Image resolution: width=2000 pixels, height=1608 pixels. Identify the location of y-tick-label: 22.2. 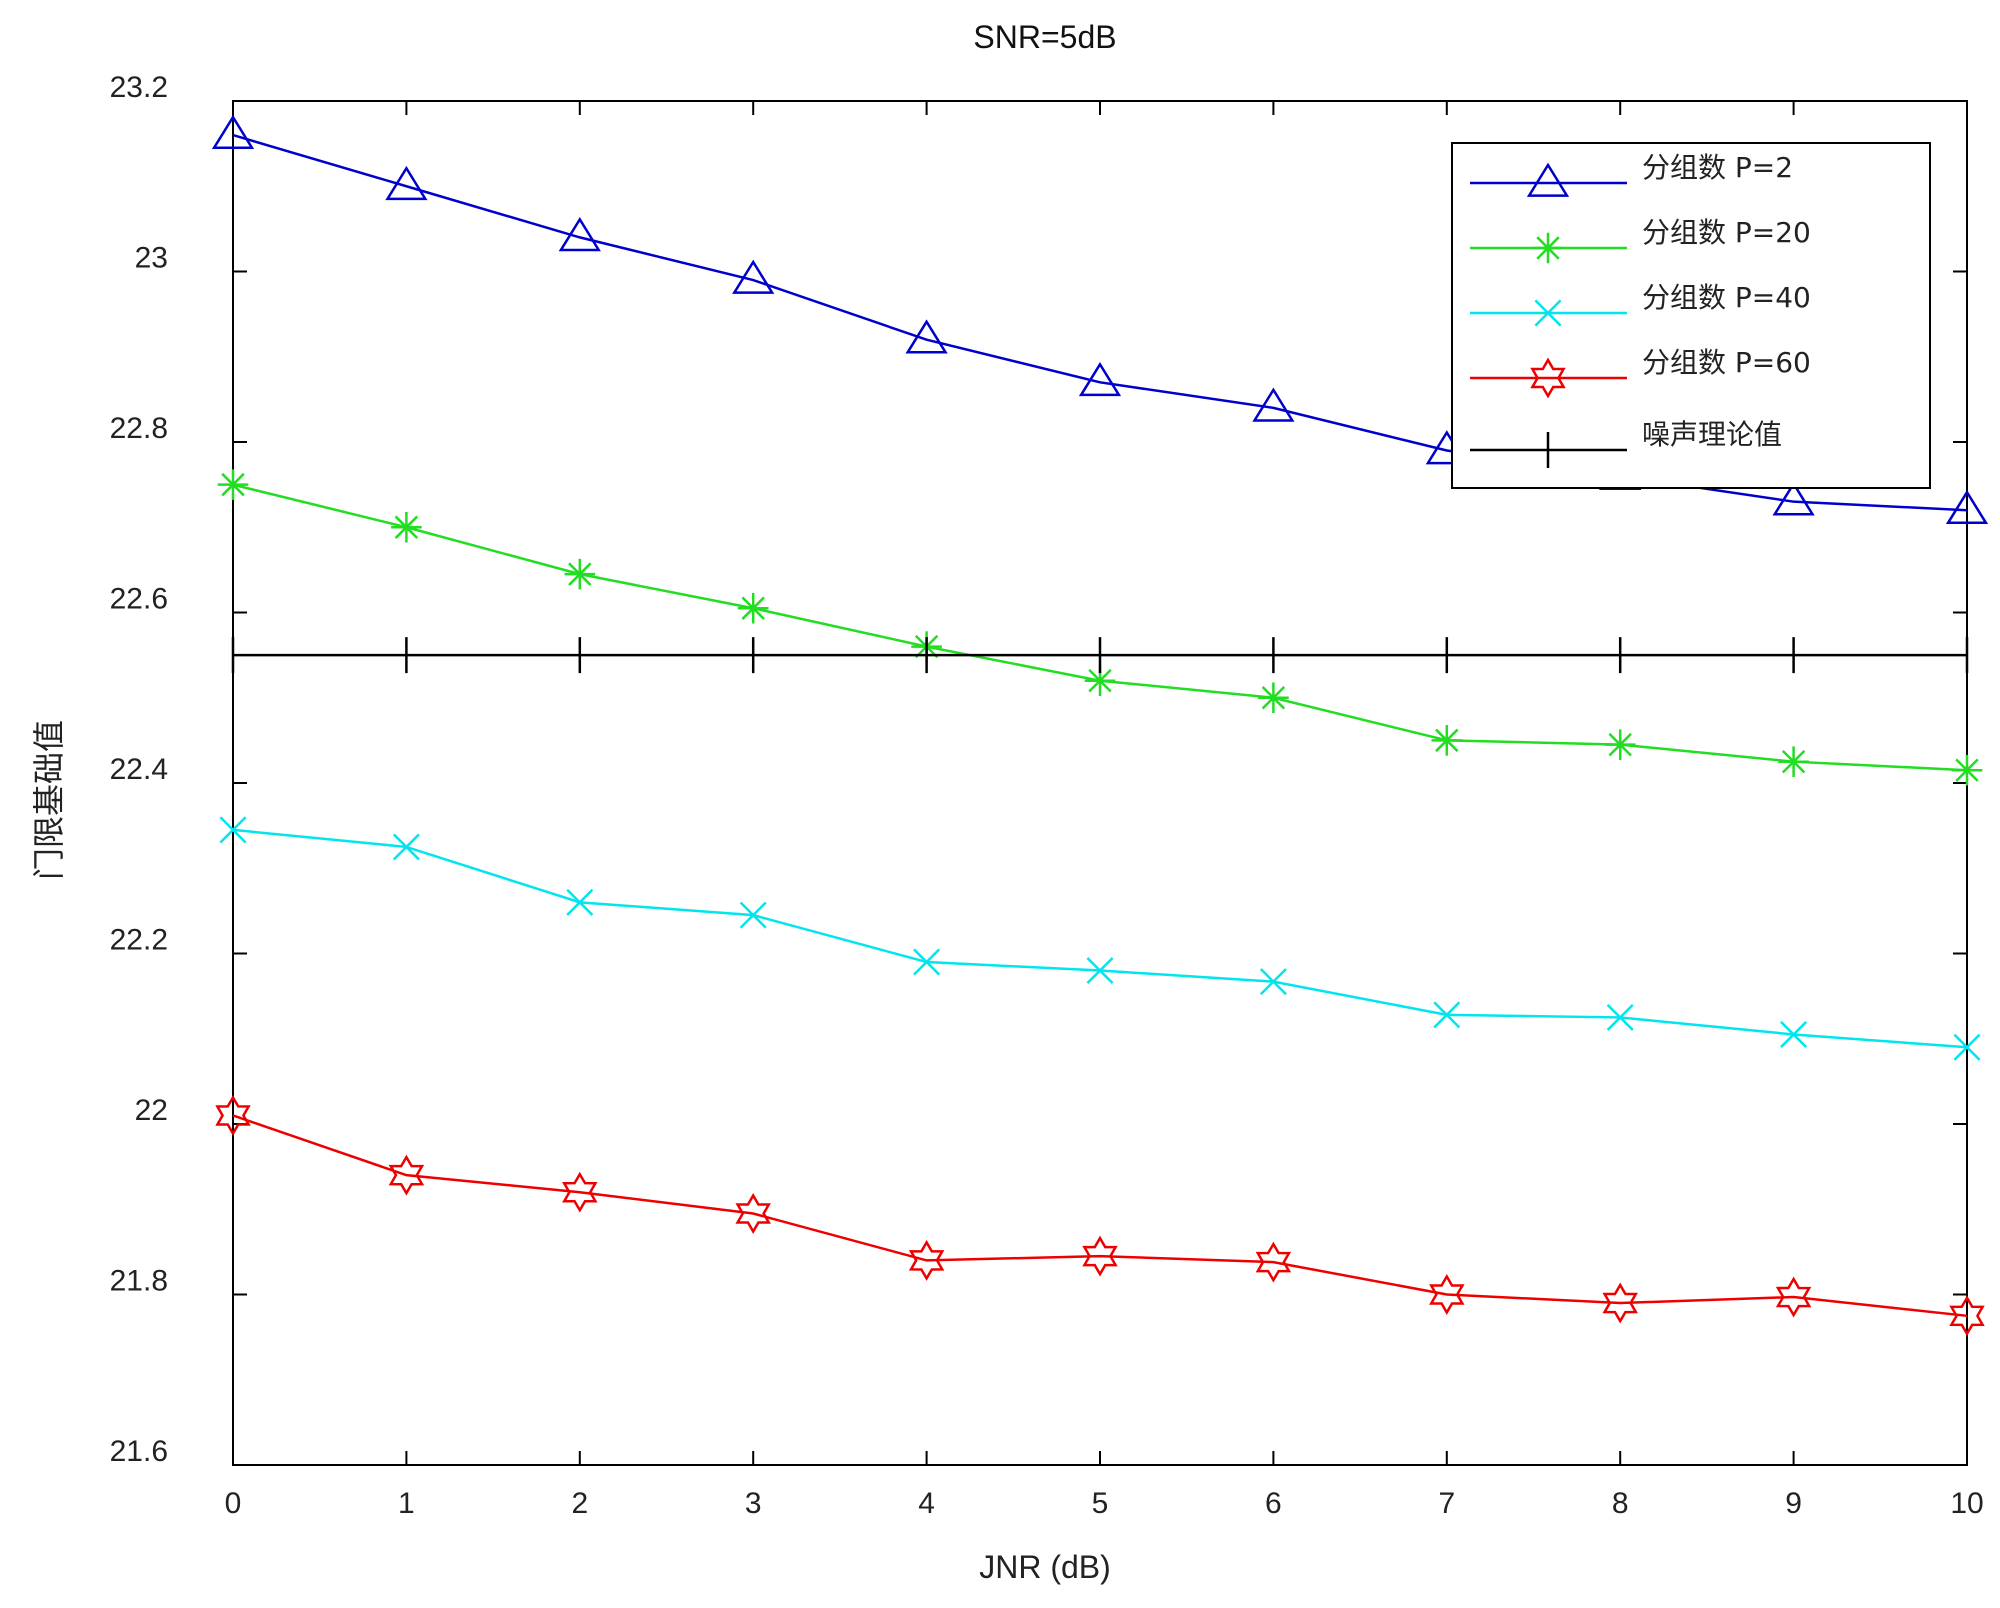
(139, 940).